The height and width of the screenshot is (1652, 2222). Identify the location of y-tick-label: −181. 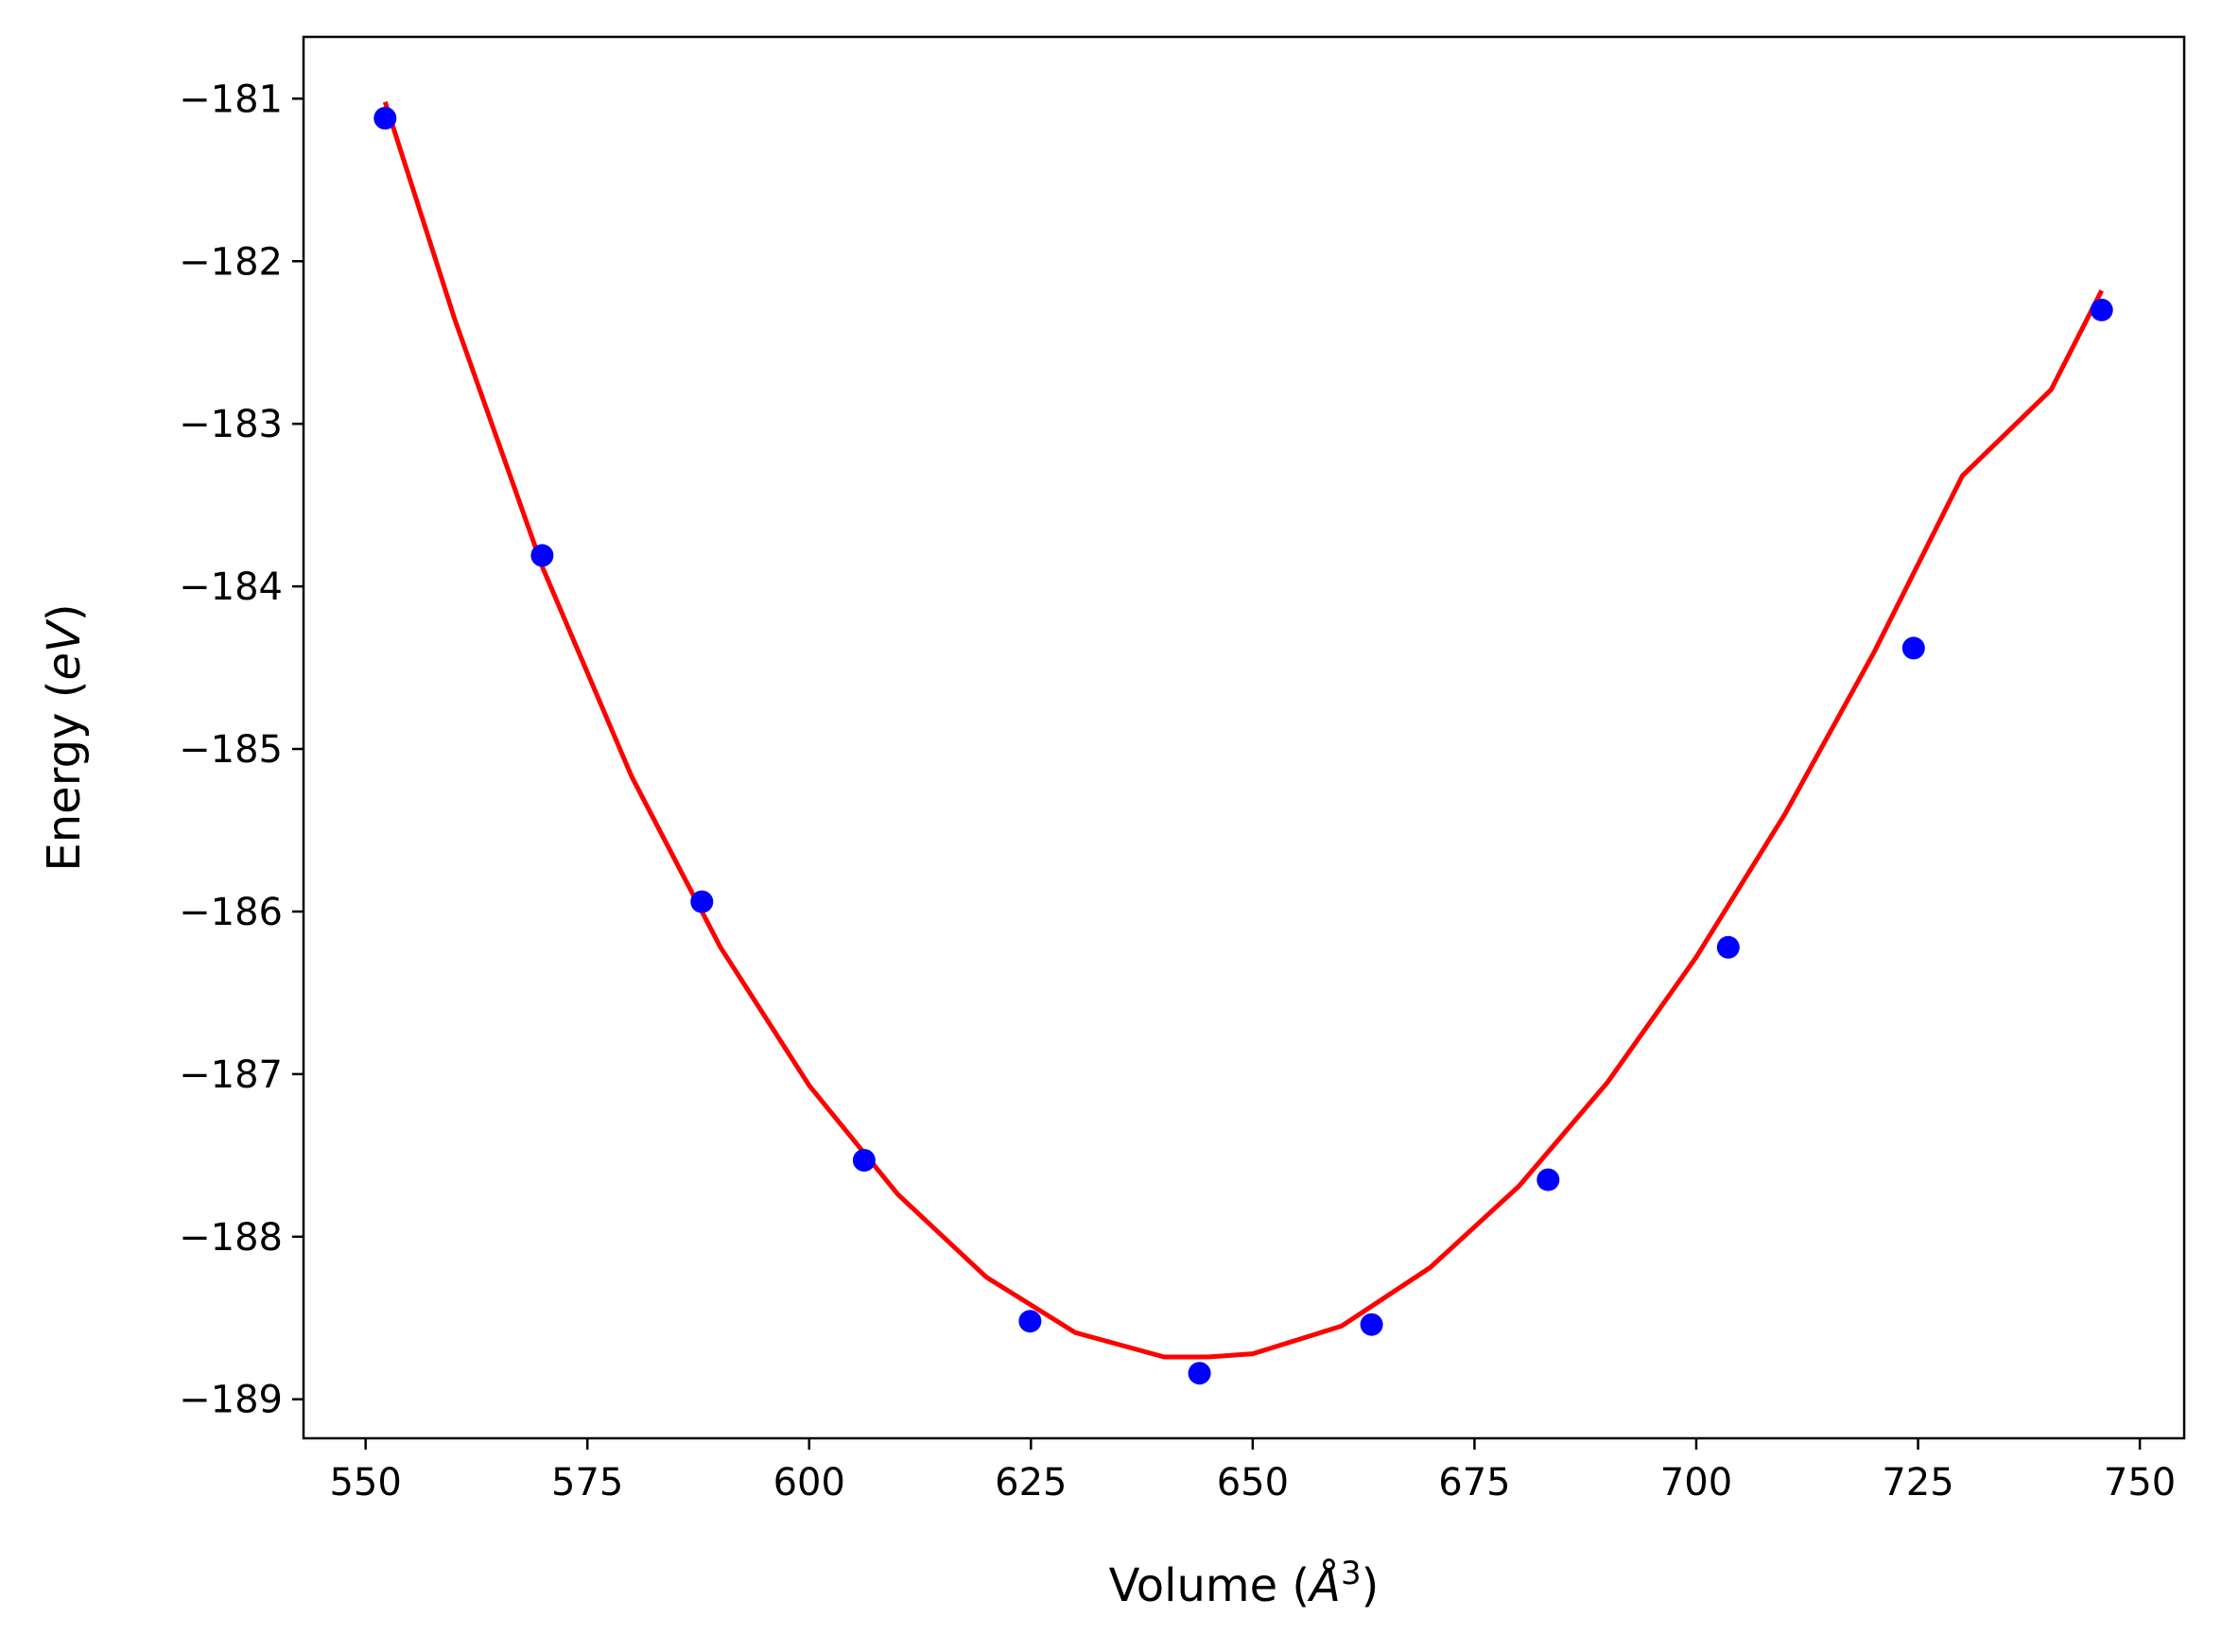
(231, 100).